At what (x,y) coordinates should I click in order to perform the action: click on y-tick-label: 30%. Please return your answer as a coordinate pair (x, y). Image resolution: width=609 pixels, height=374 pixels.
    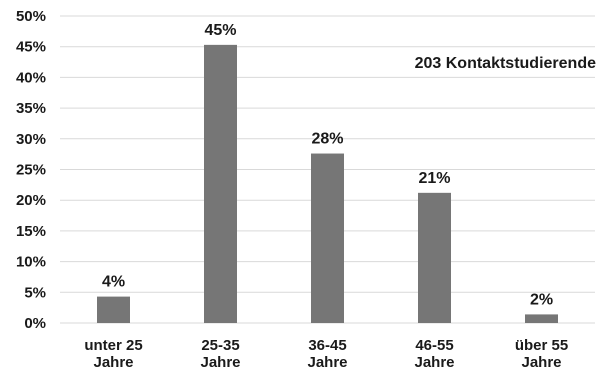
    Looking at the image, I should click on (31, 139).